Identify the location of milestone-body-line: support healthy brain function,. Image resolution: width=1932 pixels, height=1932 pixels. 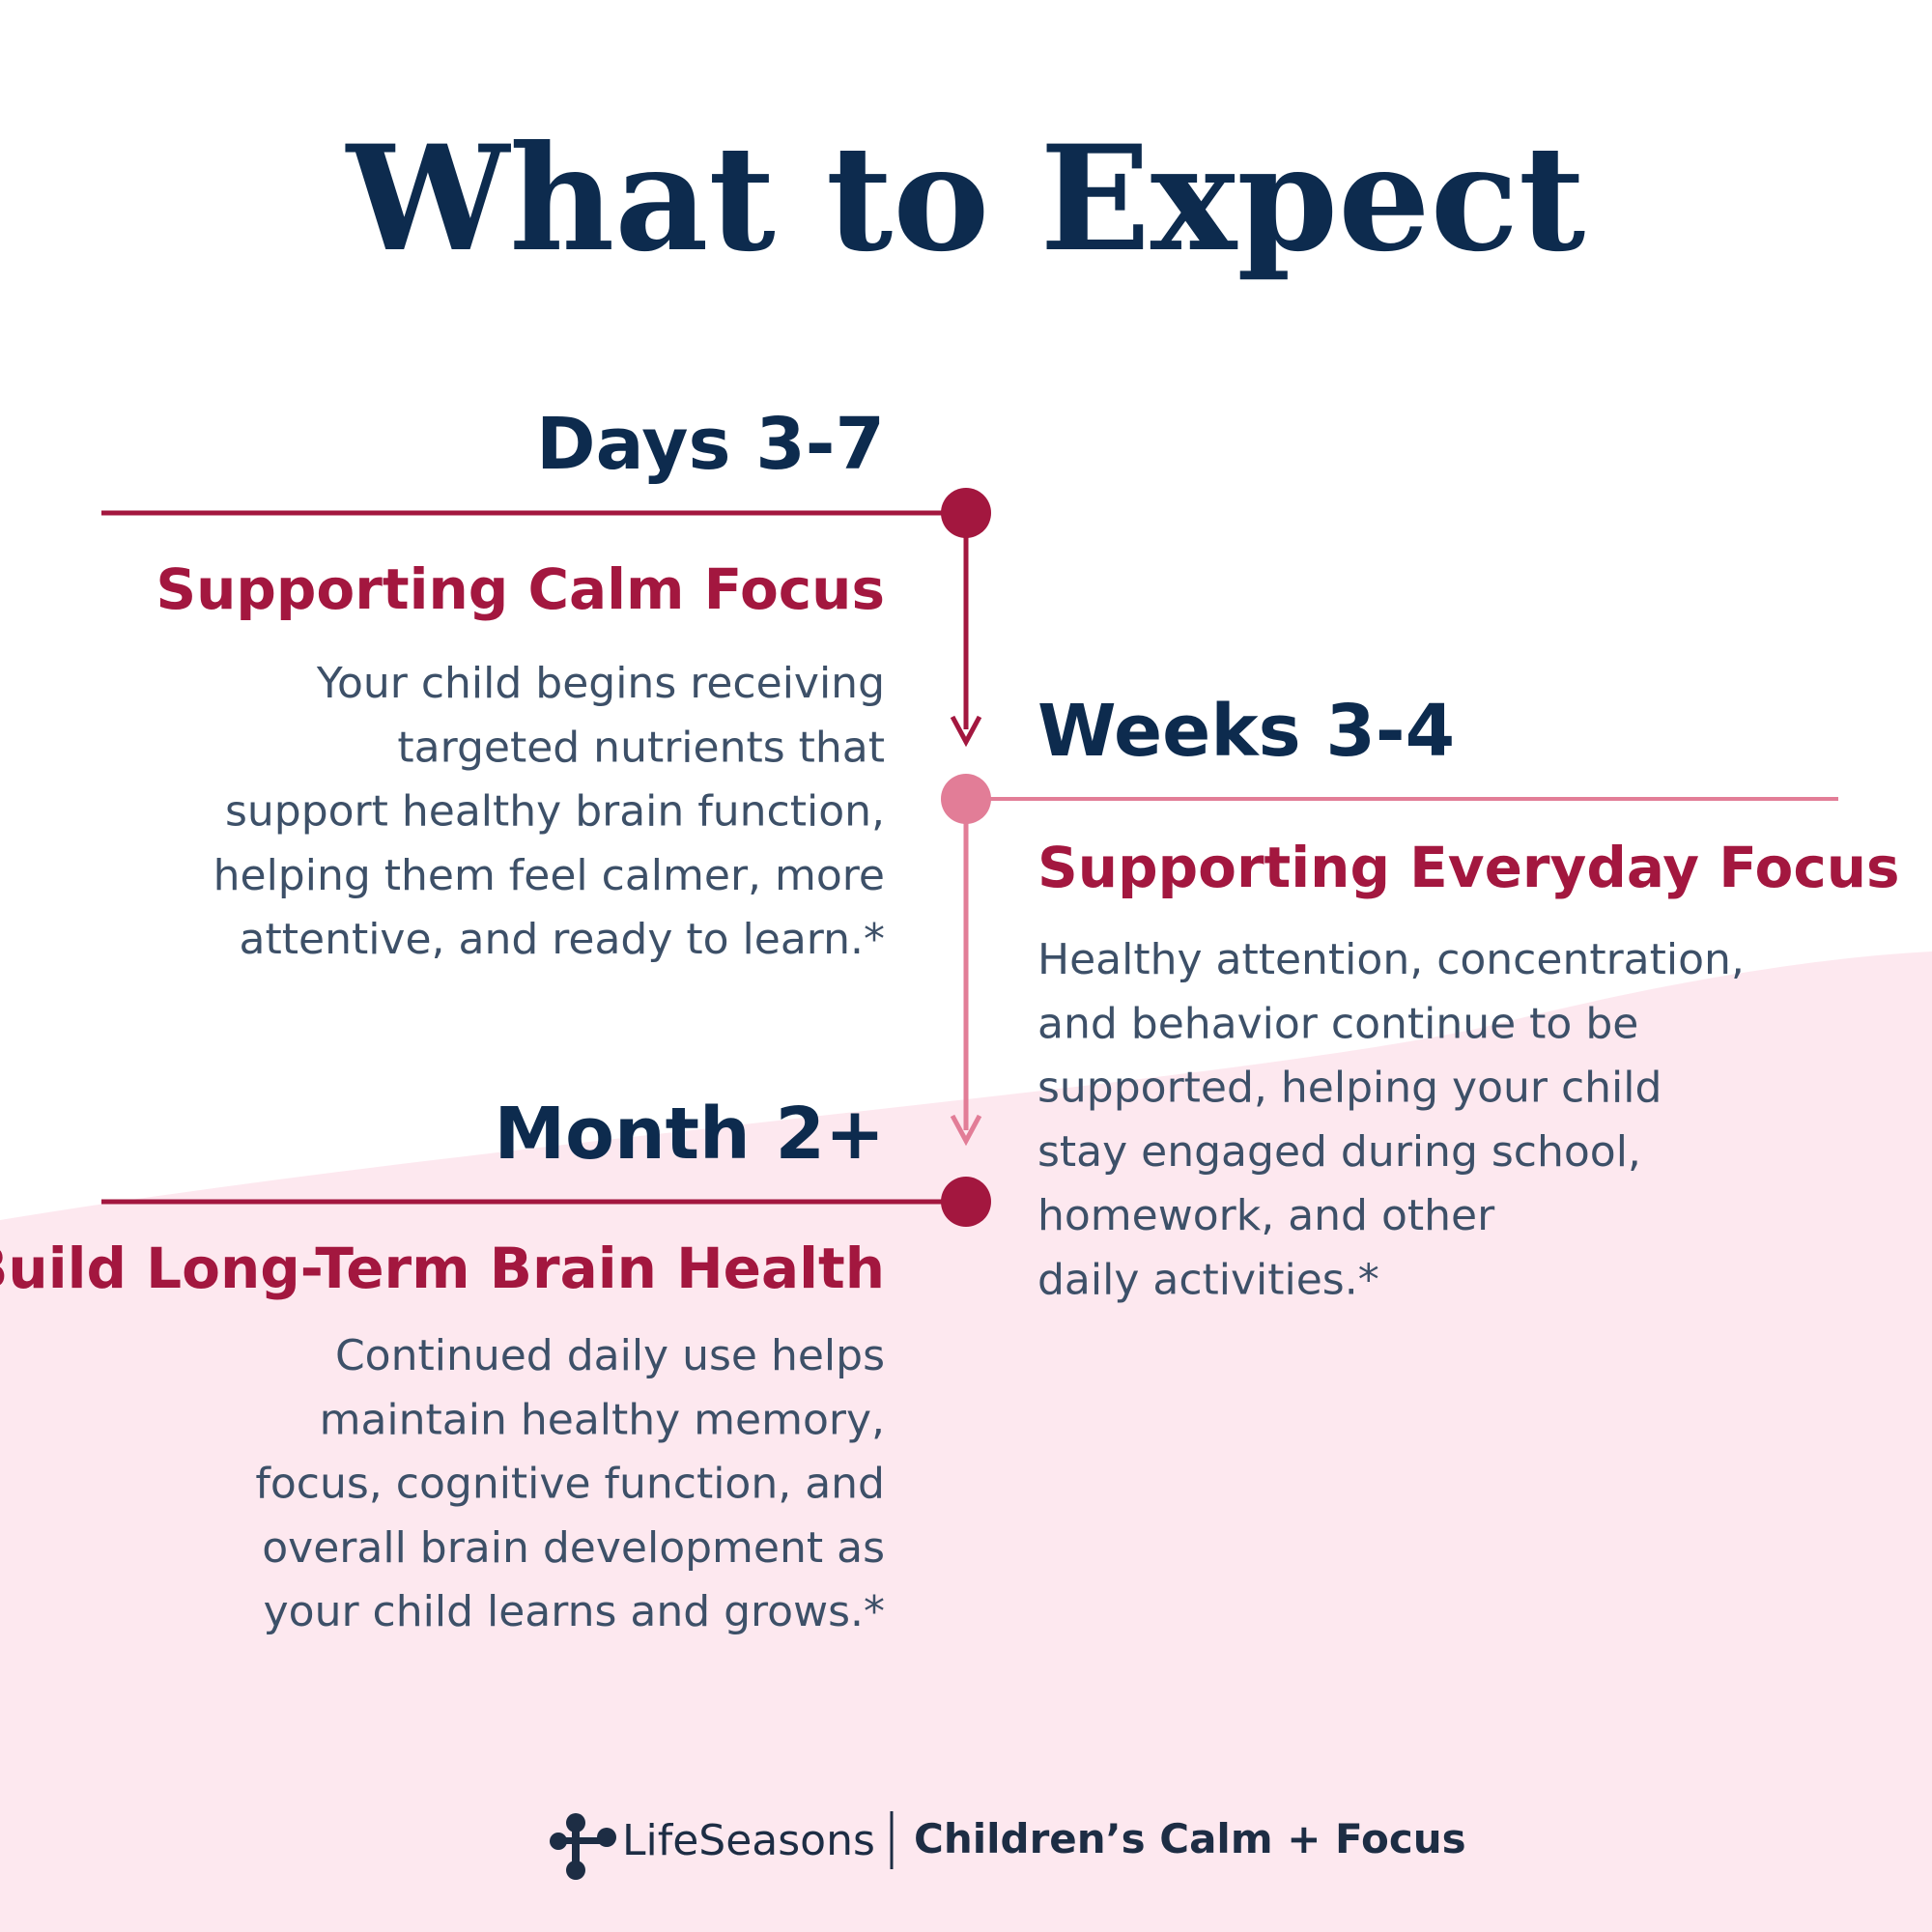
(555, 812).